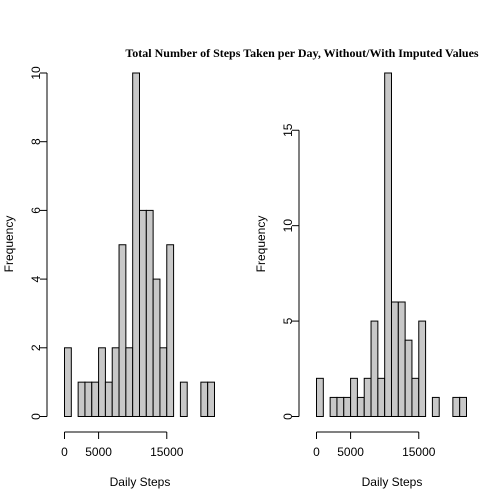 This screenshot has height=504, width=504. What do you see at coordinates (392, 482) in the screenshot?
I see `panel-2-x-axis-title: Daily Steps` at bounding box center [392, 482].